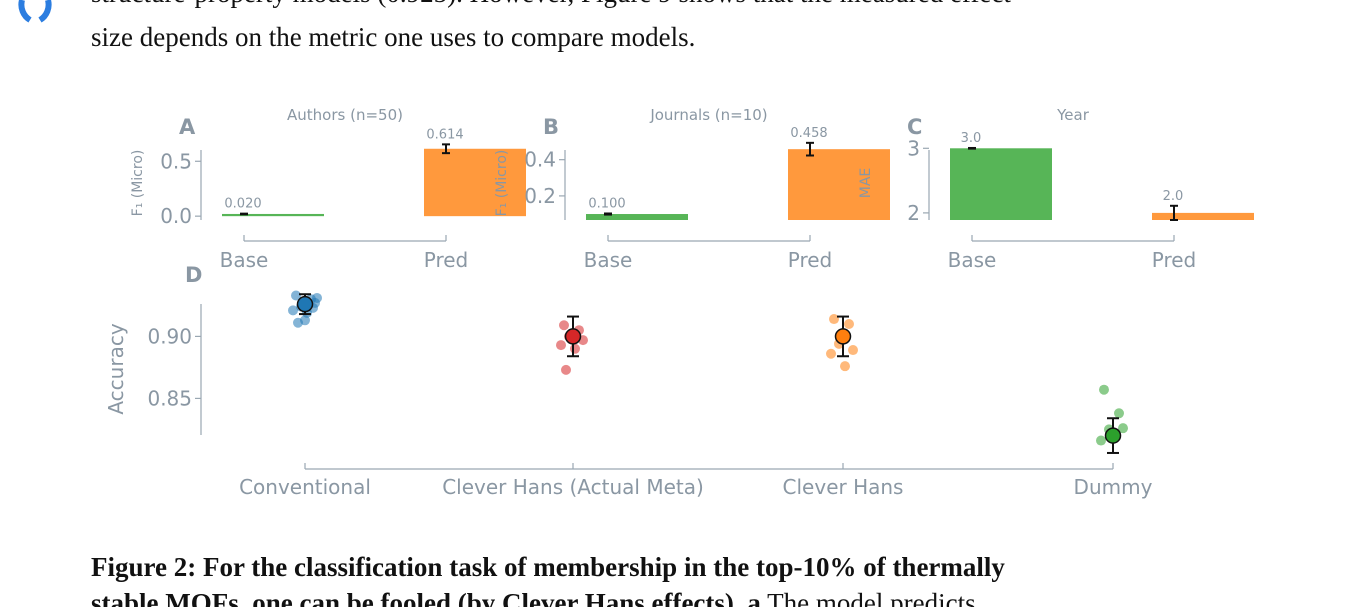  What do you see at coordinates (193, 275) in the screenshot?
I see `panel-label: D` at bounding box center [193, 275].